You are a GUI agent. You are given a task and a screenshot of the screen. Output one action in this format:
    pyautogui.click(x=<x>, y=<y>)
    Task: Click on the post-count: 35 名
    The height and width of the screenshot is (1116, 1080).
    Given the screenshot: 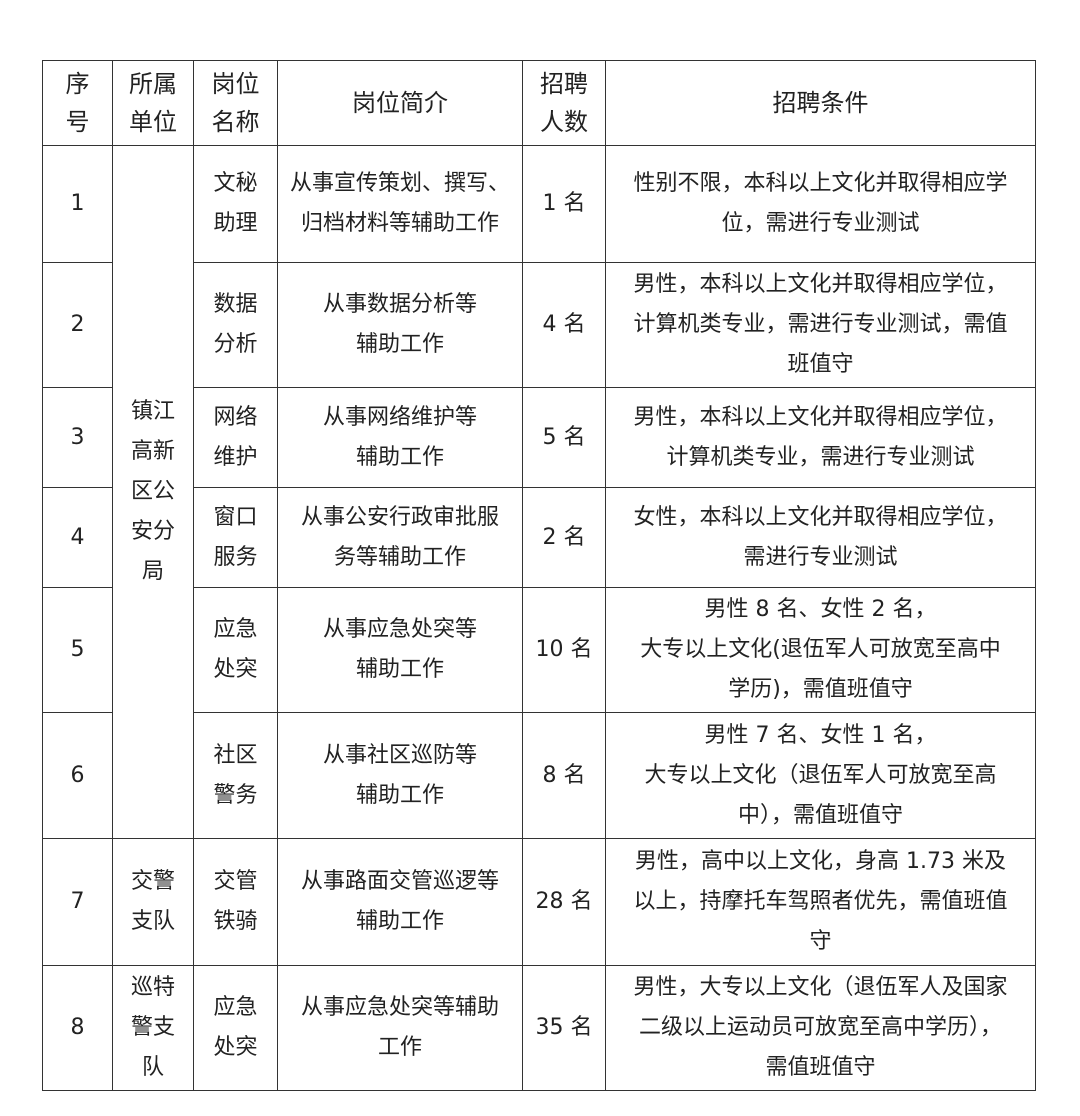 What is the action you would take?
    pyautogui.click(x=564, y=1028)
    